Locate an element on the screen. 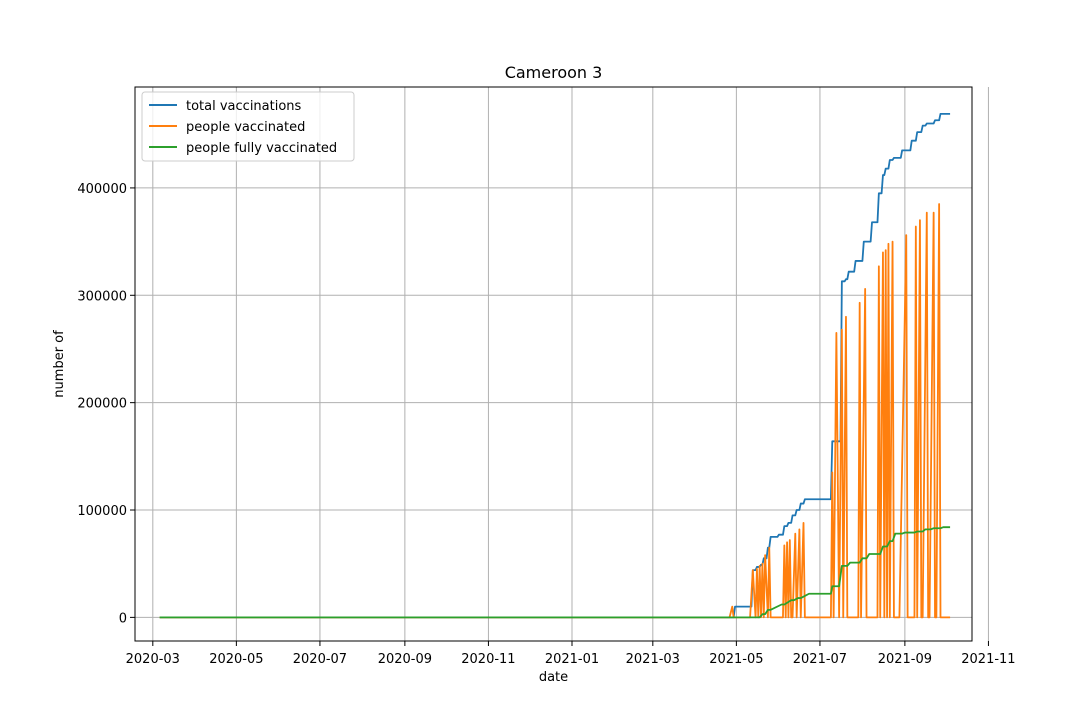 This screenshot has height=720, width=1080. x-tick-label: 2020-09 is located at coordinates (405, 659).